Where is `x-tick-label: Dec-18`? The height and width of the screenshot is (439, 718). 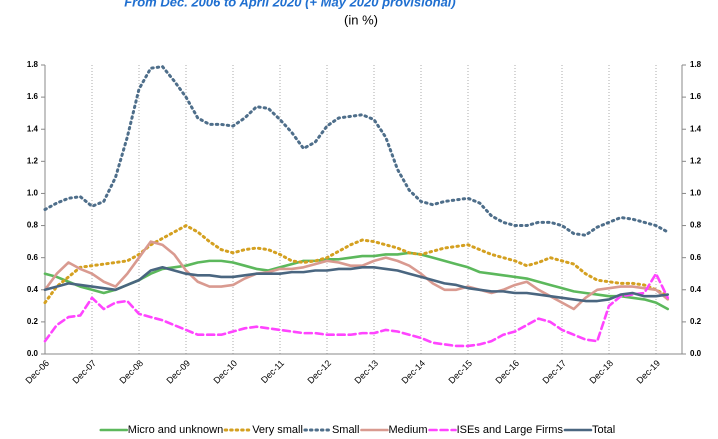
x-tick-label: Dec-18 is located at coordinates (602, 372).